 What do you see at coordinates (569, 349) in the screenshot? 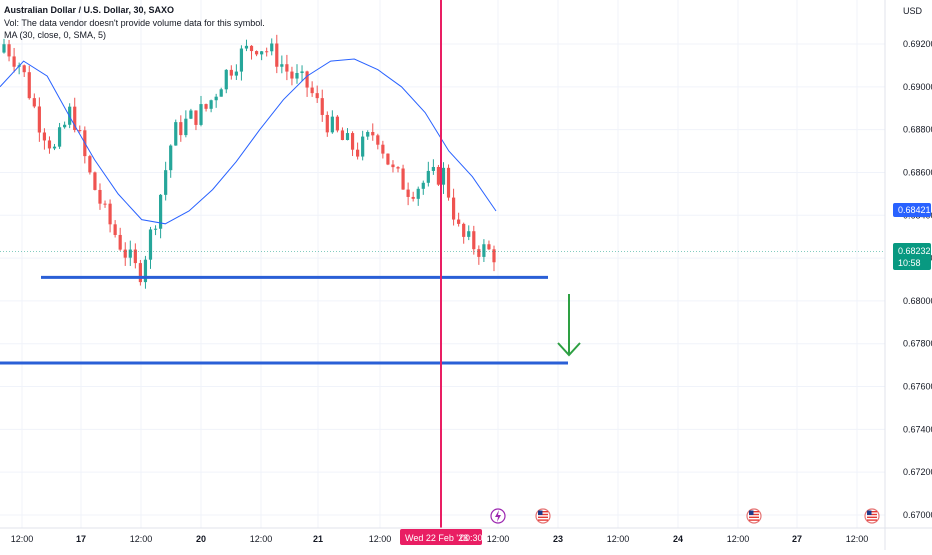
I see `arrow-head` at bounding box center [569, 349].